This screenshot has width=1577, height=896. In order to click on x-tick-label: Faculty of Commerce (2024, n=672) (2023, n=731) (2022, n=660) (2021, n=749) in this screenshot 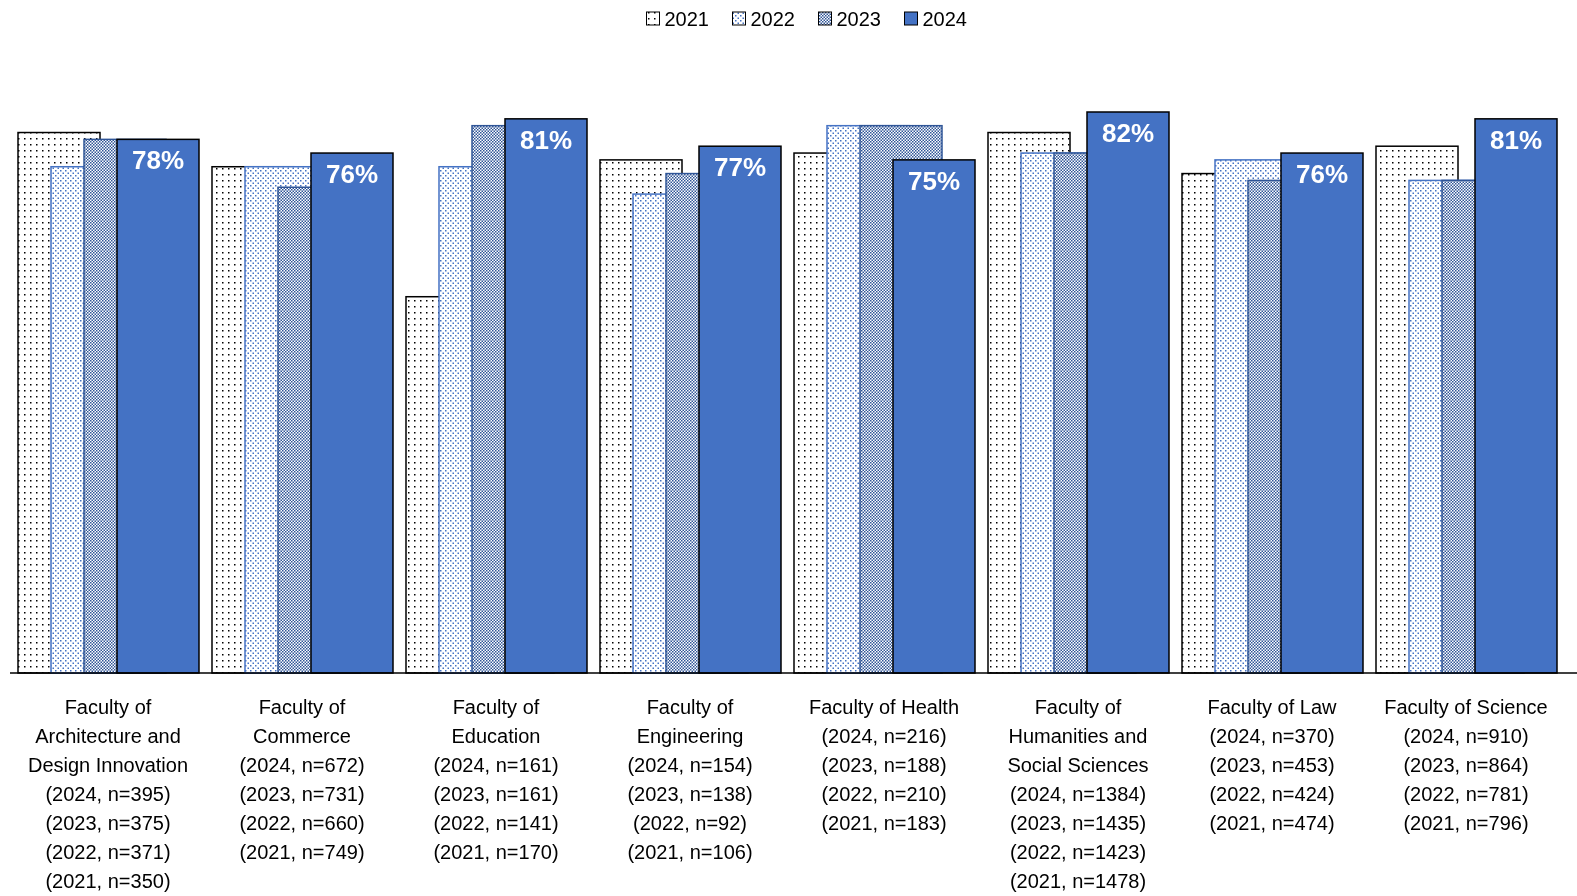, I will do `click(302, 779)`.